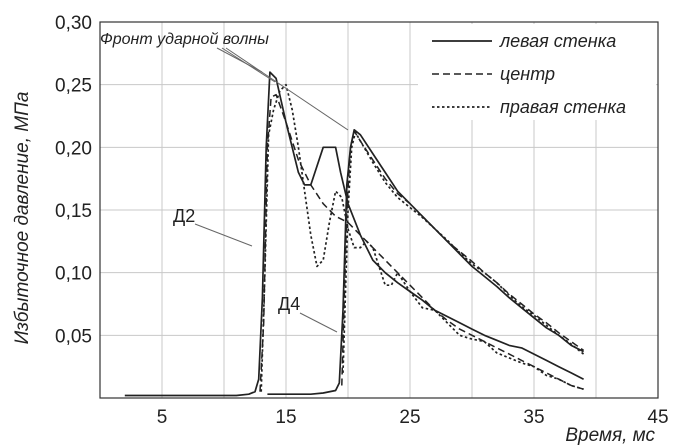 The height and width of the screenshot is (448, 678). Describe the element at coordinates (73, 23) in the screenshot. I see `y-tick-label: 0,30` at that location.